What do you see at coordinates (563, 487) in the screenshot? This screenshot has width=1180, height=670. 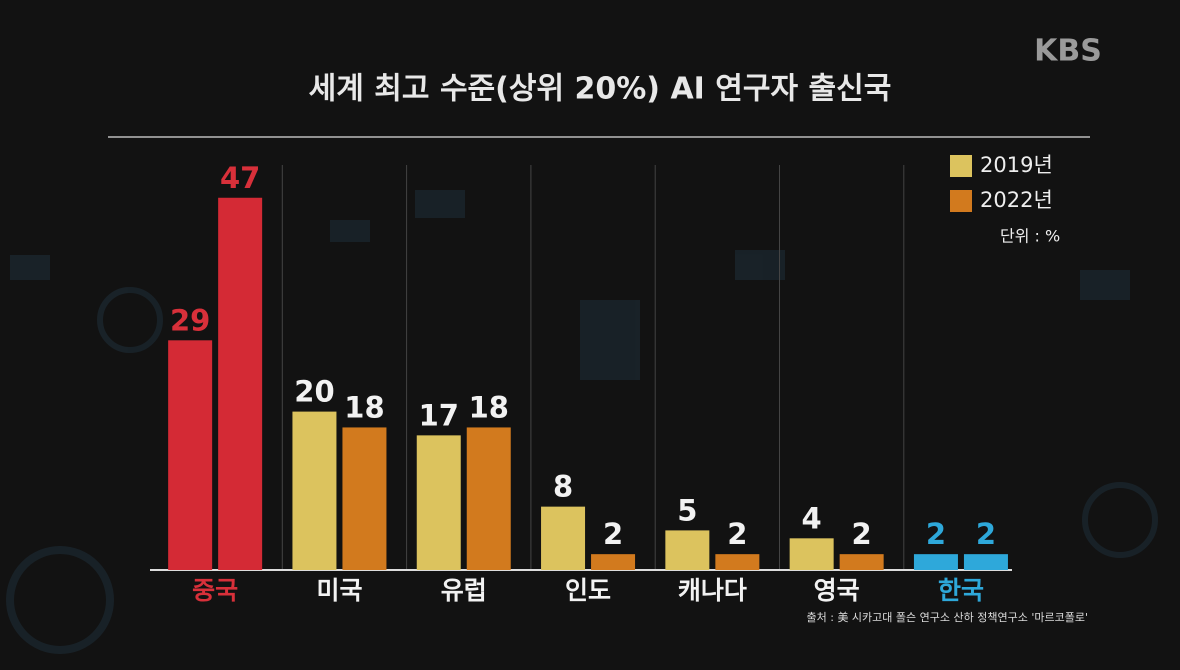 I see `value-label: 8` at bounding box center [563, 487].